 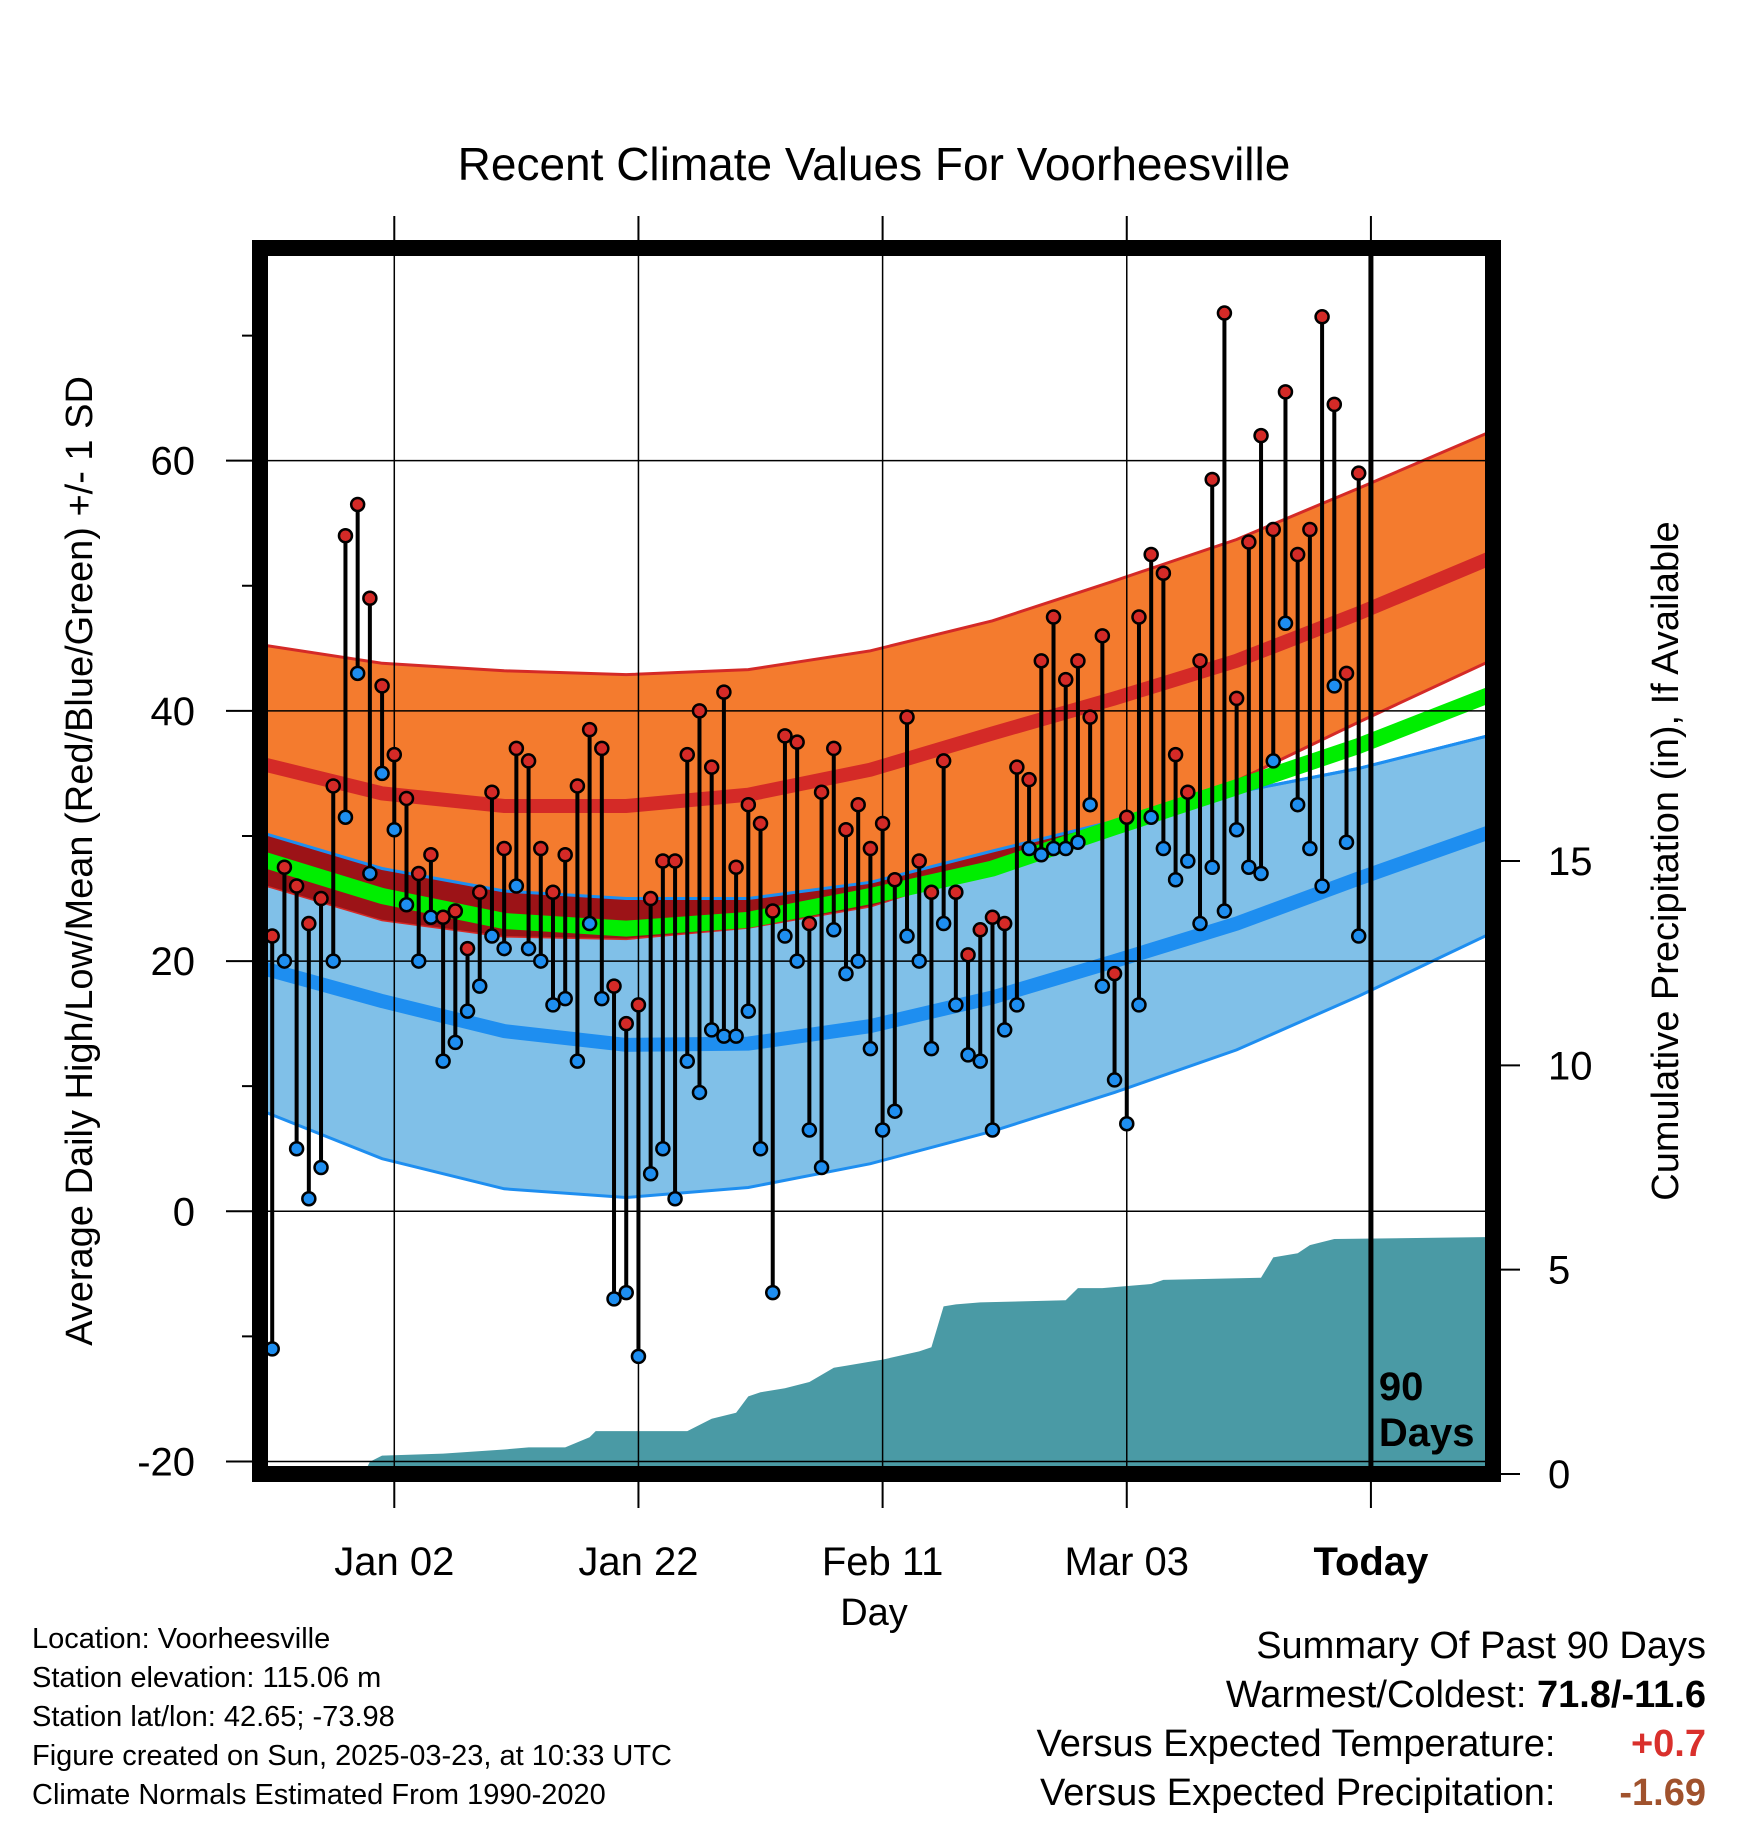 I want to click on x-axis-label: Day, so click(x=874, y=1613).